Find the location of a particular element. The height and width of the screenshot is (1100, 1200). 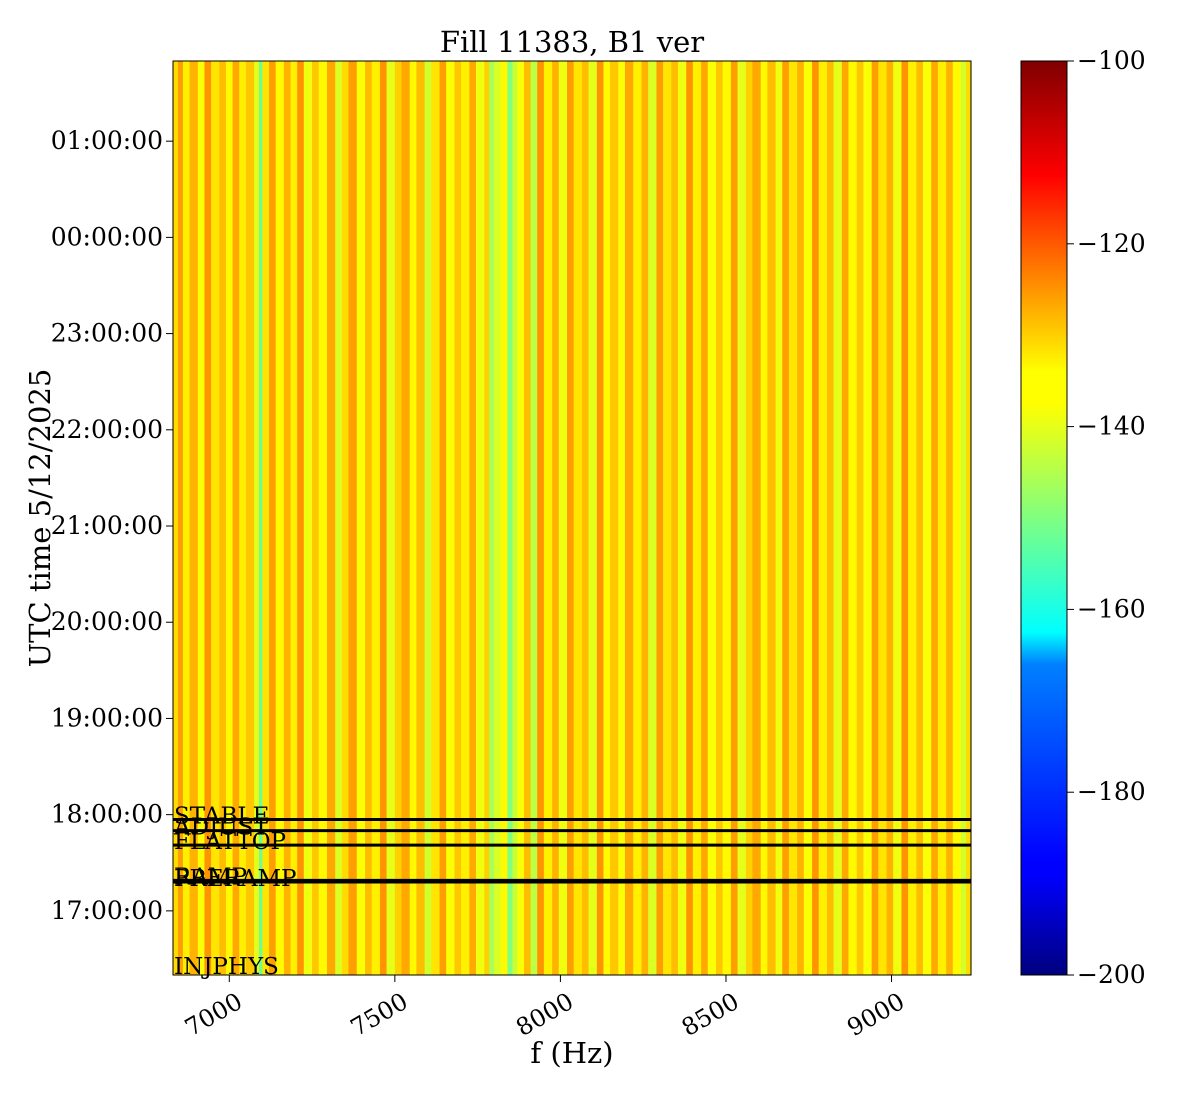

x-axis-label: f (Hz) is located at coordinates (571, 1053).